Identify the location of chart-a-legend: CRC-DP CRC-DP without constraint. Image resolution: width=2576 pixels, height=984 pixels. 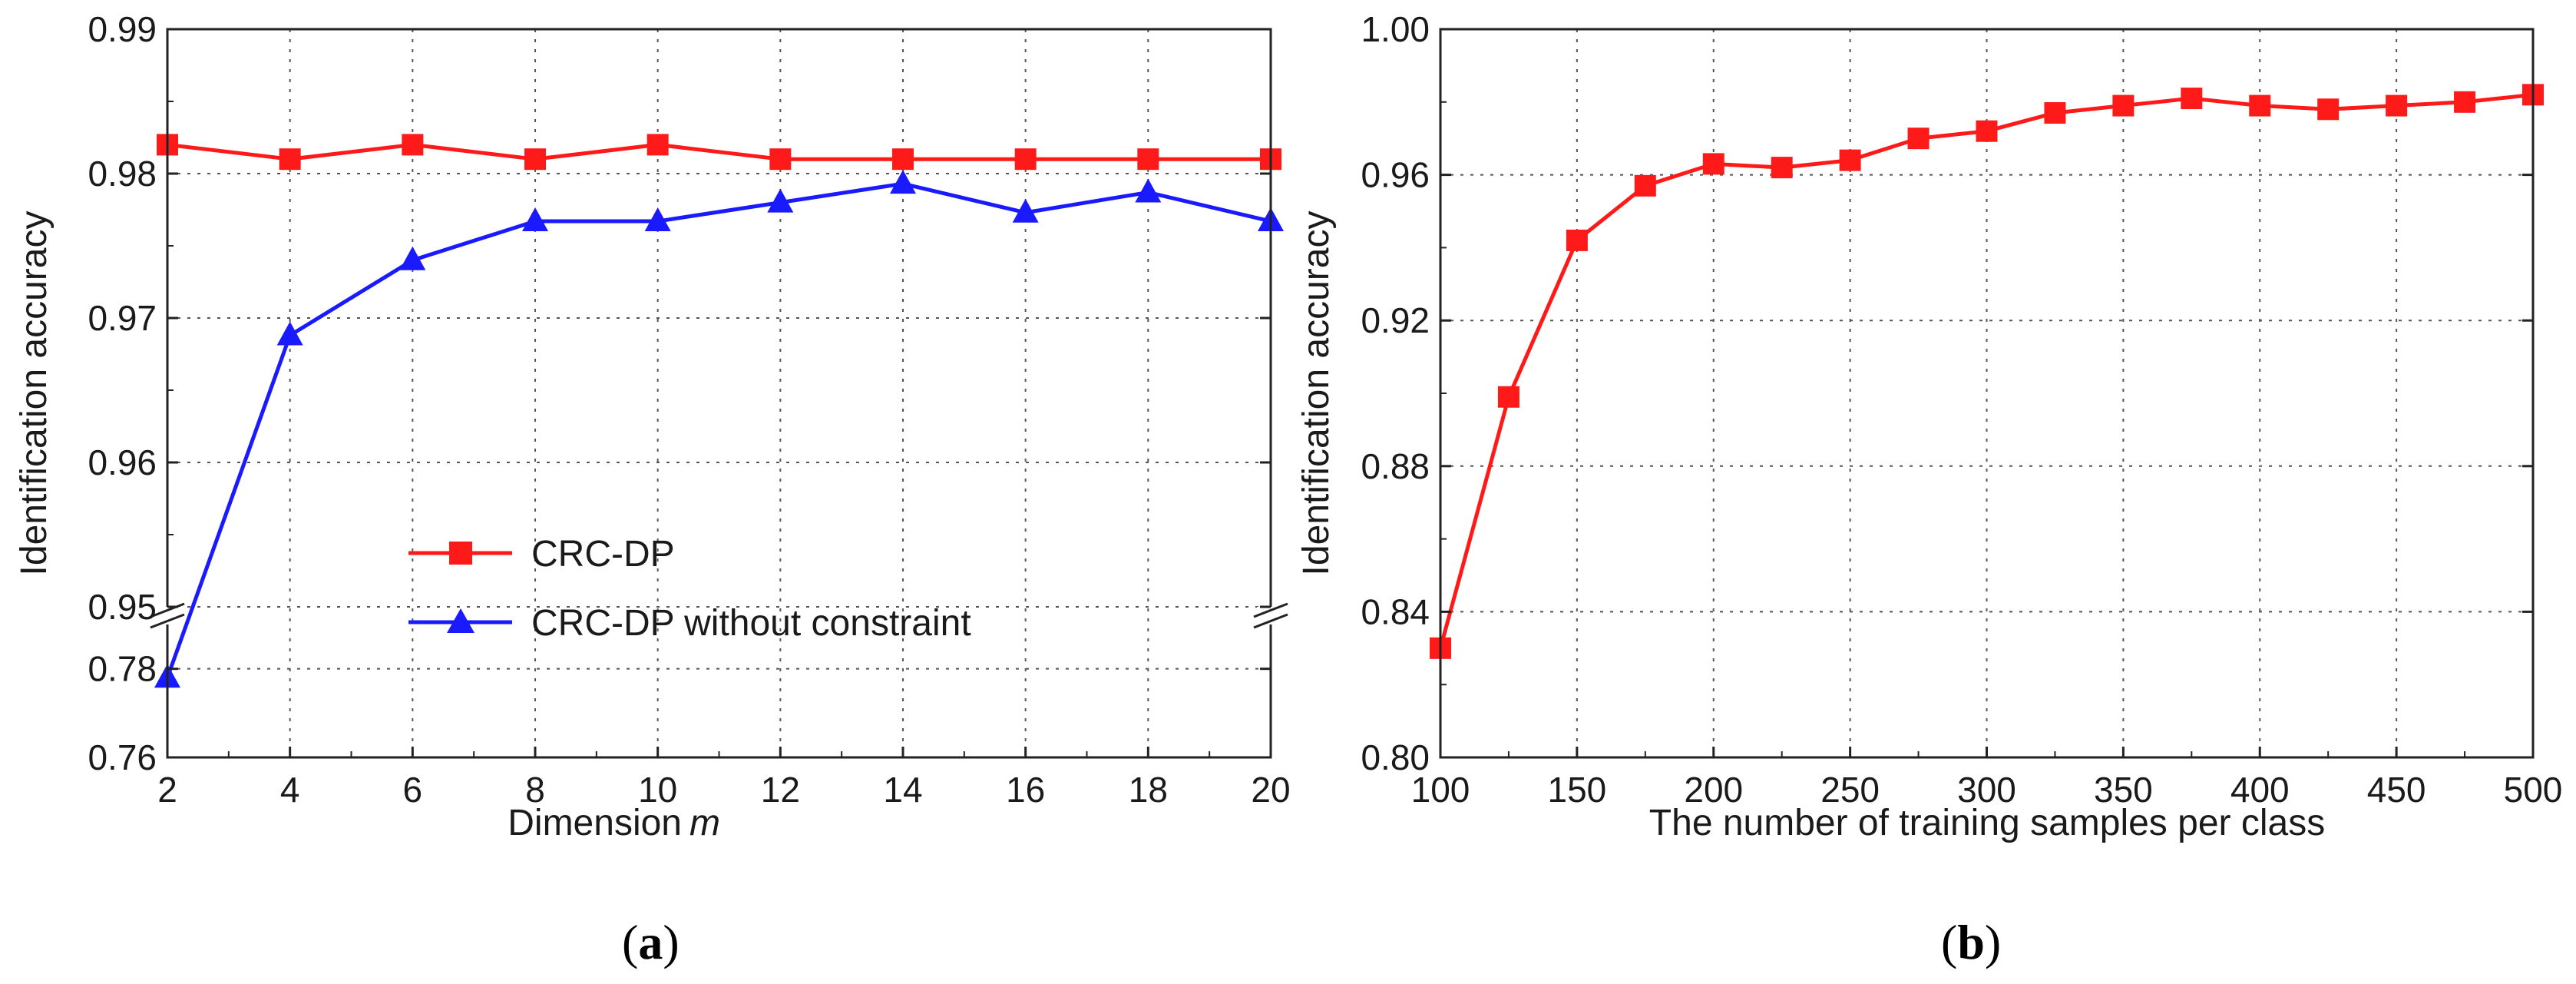
(689, 589).